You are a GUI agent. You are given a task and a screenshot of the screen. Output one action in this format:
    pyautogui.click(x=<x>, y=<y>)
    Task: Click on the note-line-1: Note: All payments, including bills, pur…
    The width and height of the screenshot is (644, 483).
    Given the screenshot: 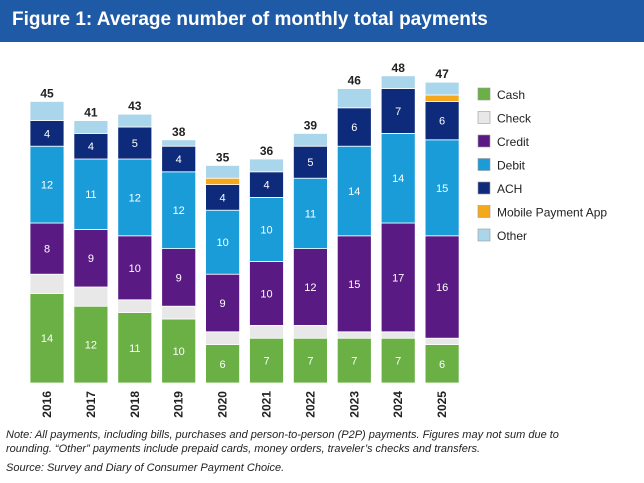 What is the action you would take?
    pyautogui.click(x=282, y=435)
    